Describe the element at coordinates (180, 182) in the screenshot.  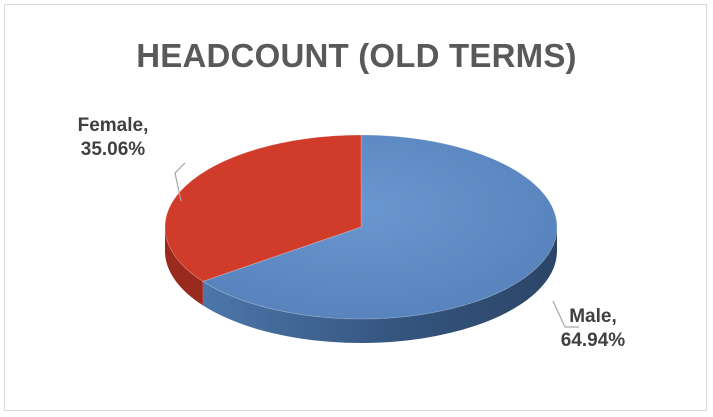
I see `leader-line-female` at that location.